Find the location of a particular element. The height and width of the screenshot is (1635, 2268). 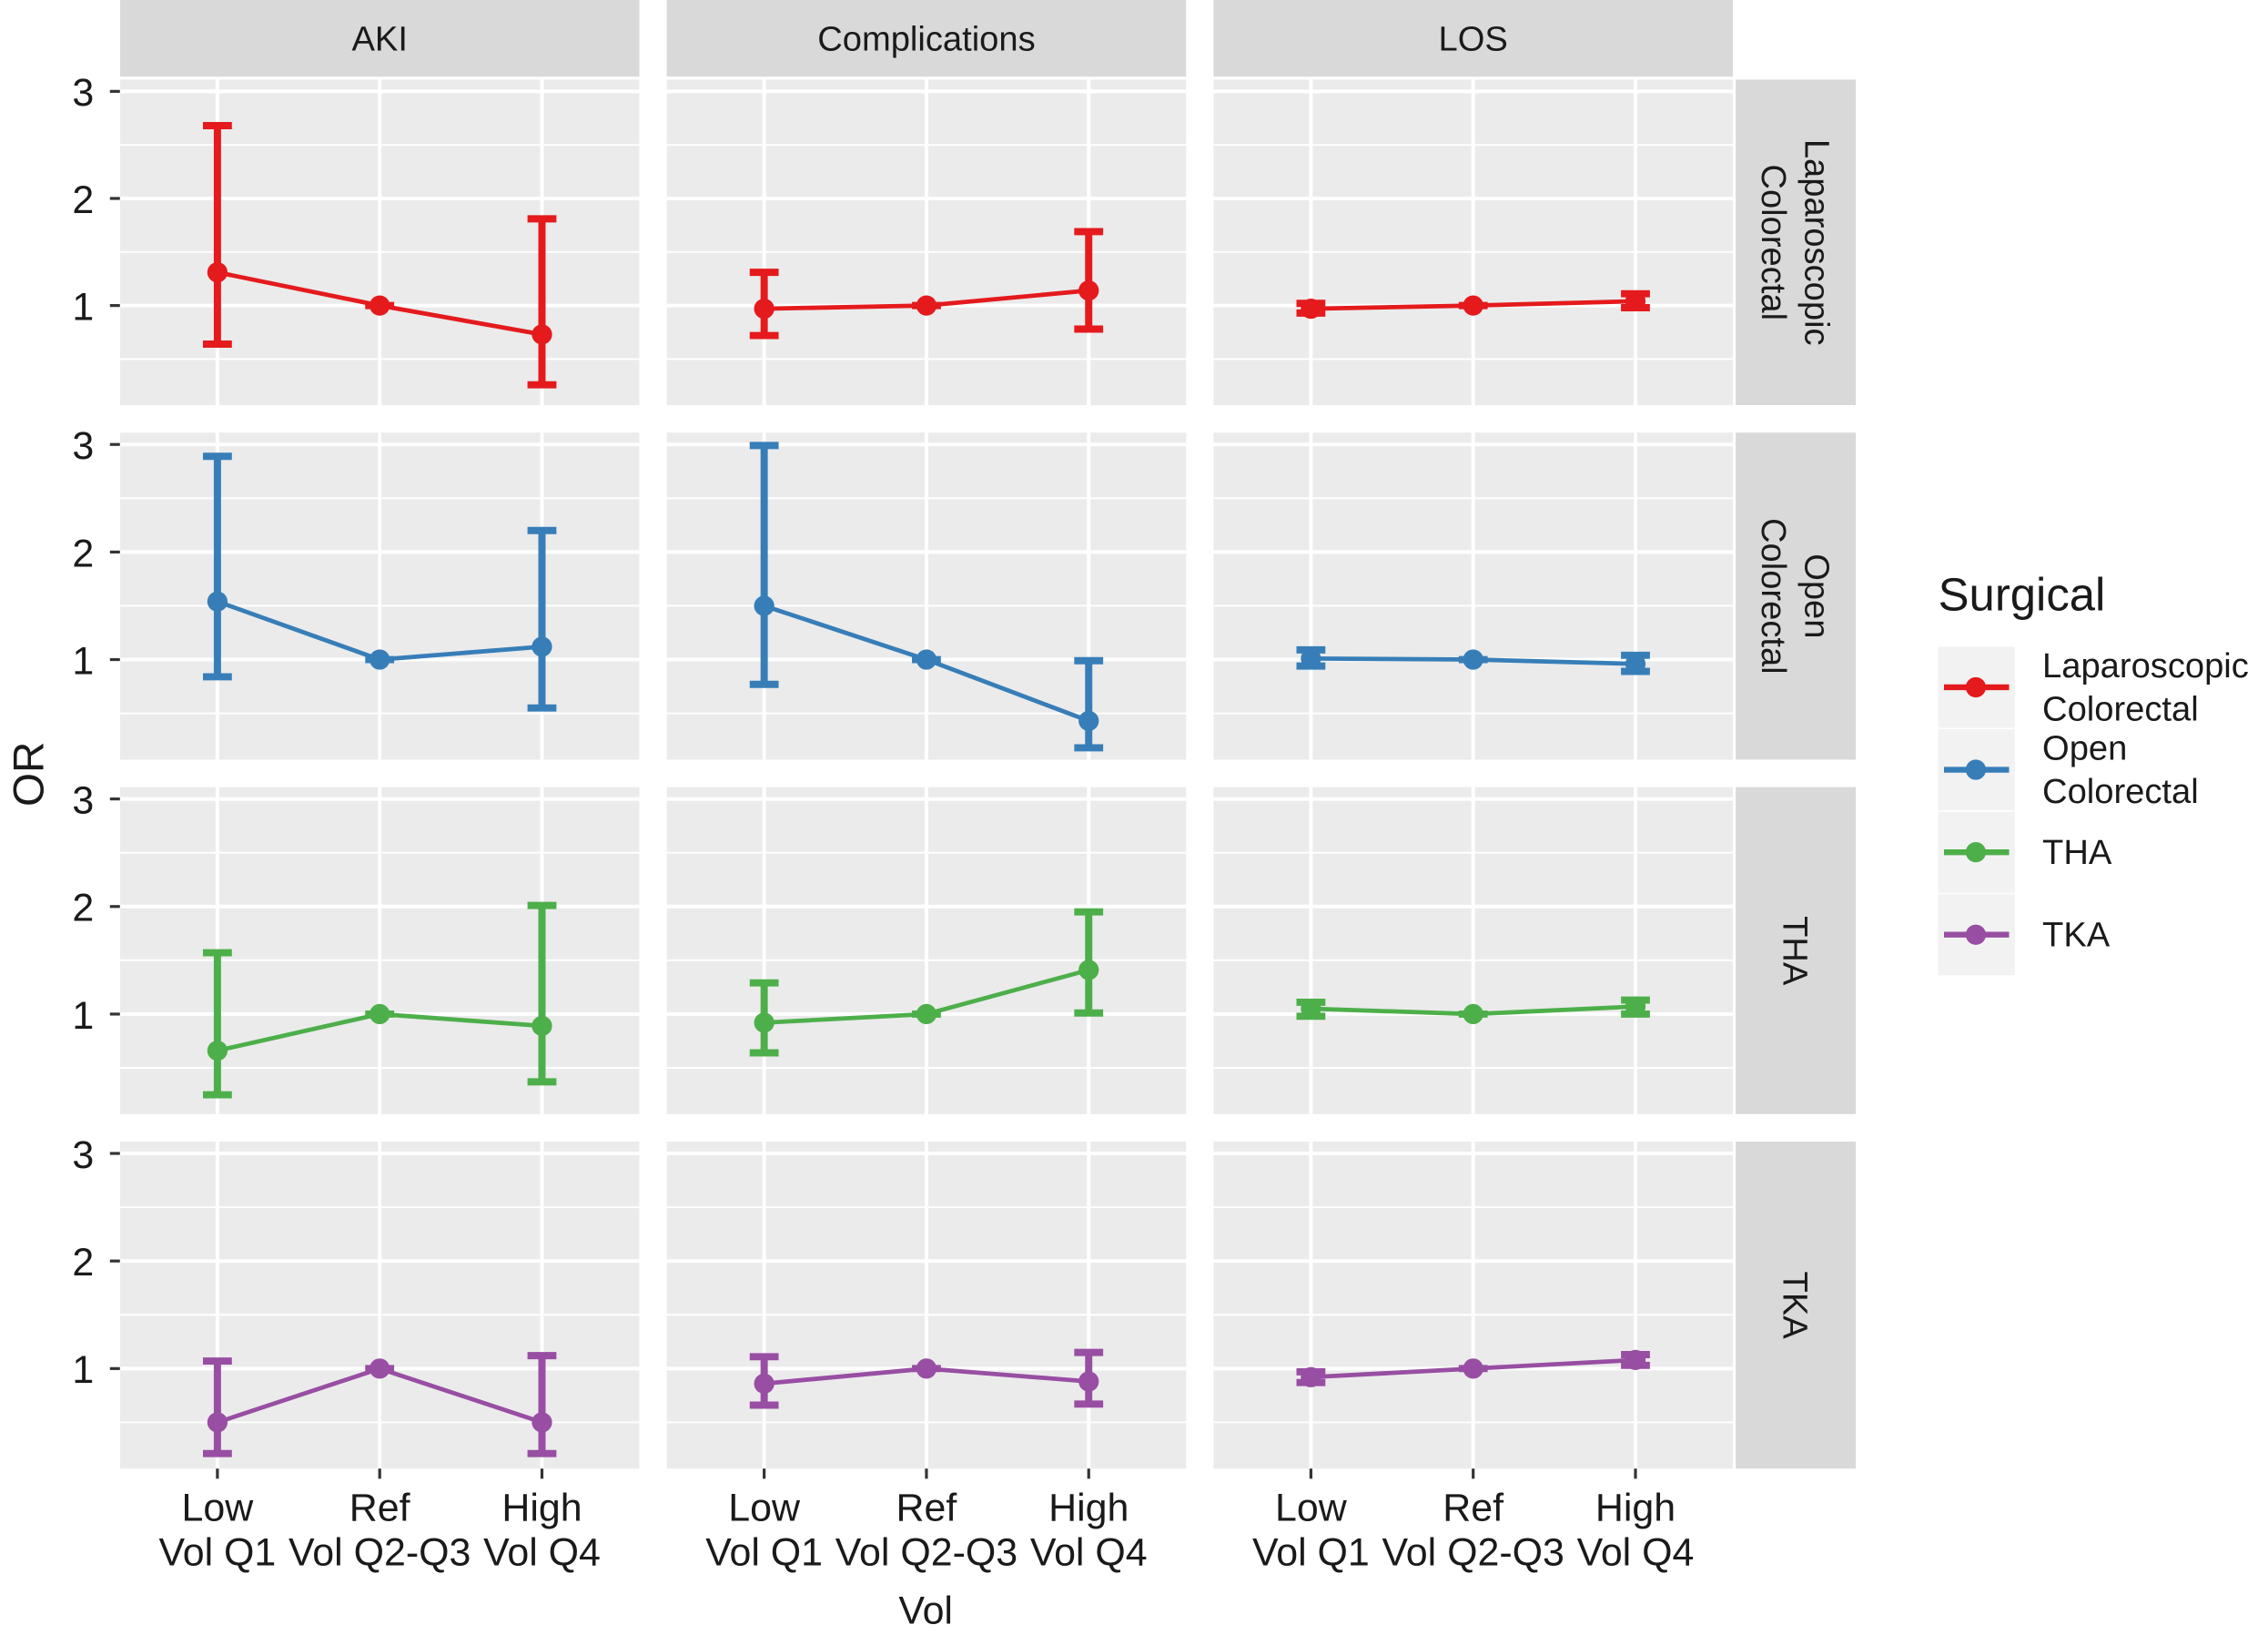

facet-label: LOS is located at coordinates (1473, 39).